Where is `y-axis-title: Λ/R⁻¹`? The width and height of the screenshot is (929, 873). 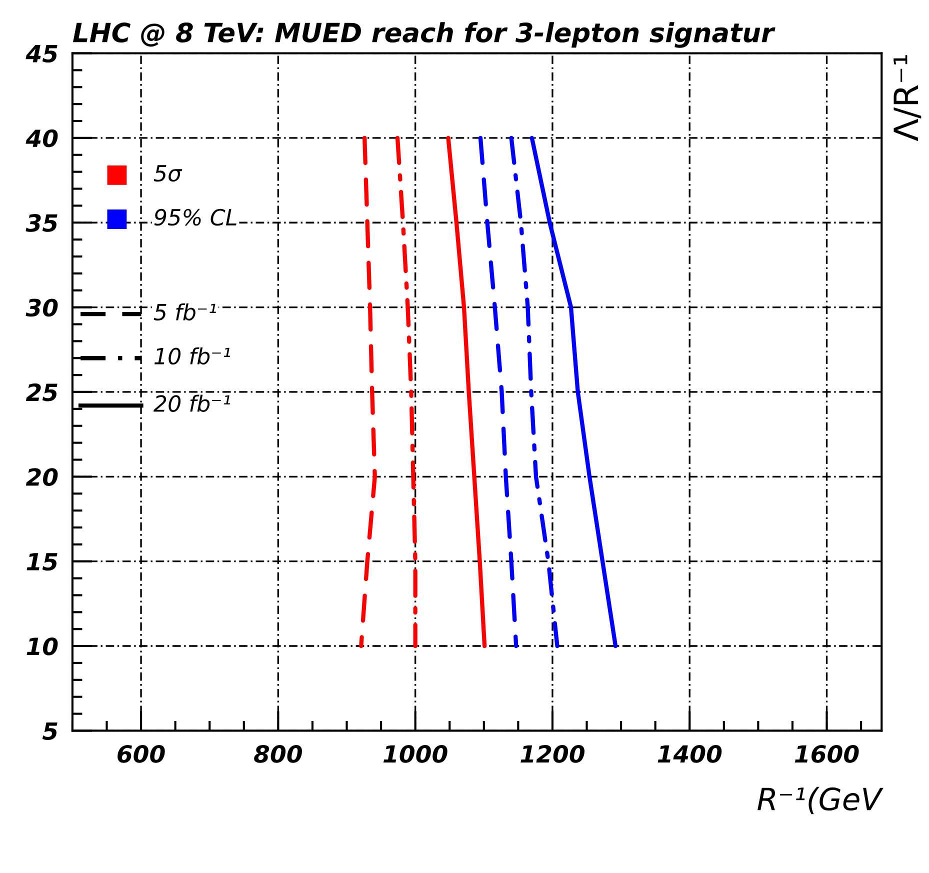 y-axis-title: Λ/R⁻¹ is located at coordinates (908, 98).